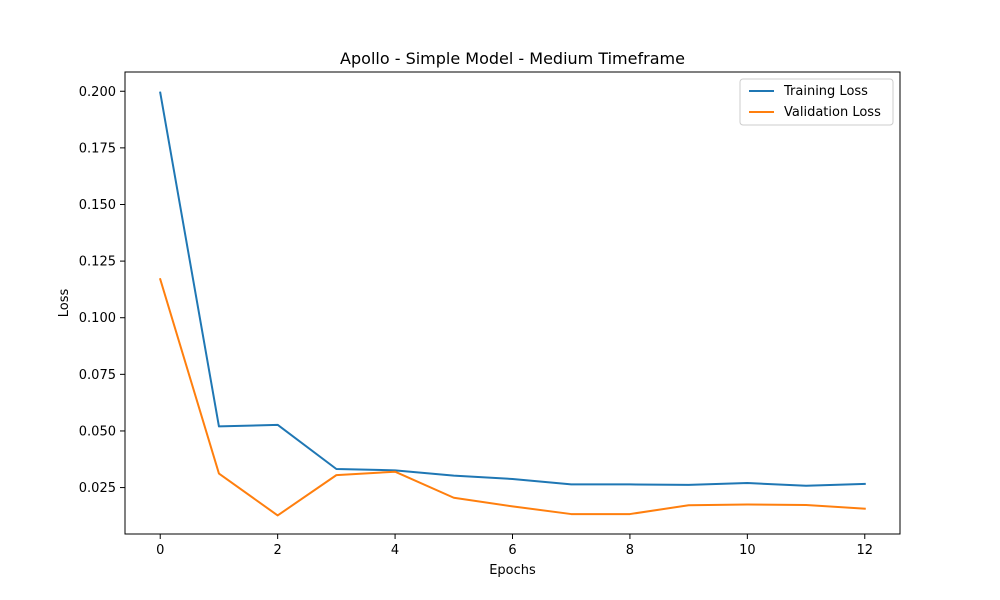  What do you see at coordinates (512, 550) in the screenshot?
I see `x-tick-label: 6` at bounding box center [512, 550].